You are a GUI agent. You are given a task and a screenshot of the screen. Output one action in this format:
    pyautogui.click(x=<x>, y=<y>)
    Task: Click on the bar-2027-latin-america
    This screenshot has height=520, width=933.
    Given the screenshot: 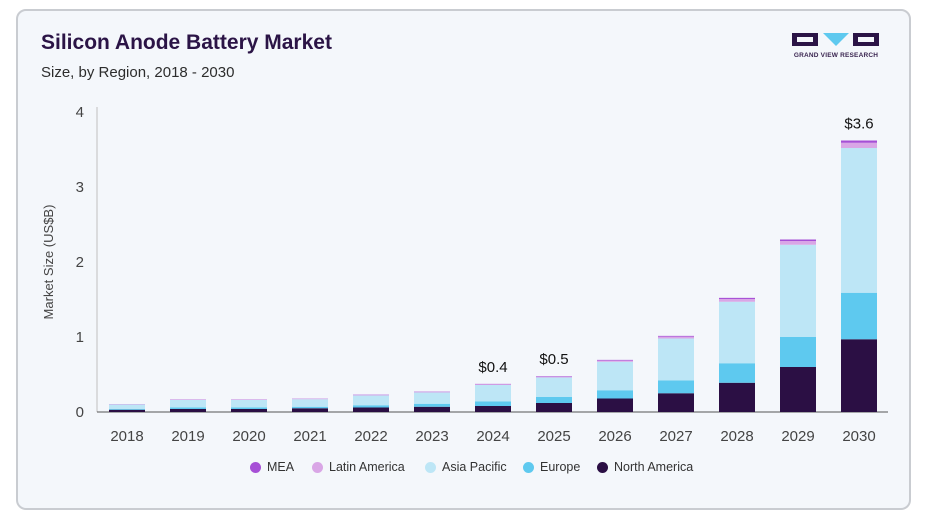 What is the action you would take?
    pyautogui.click(x=676, y=337)
    